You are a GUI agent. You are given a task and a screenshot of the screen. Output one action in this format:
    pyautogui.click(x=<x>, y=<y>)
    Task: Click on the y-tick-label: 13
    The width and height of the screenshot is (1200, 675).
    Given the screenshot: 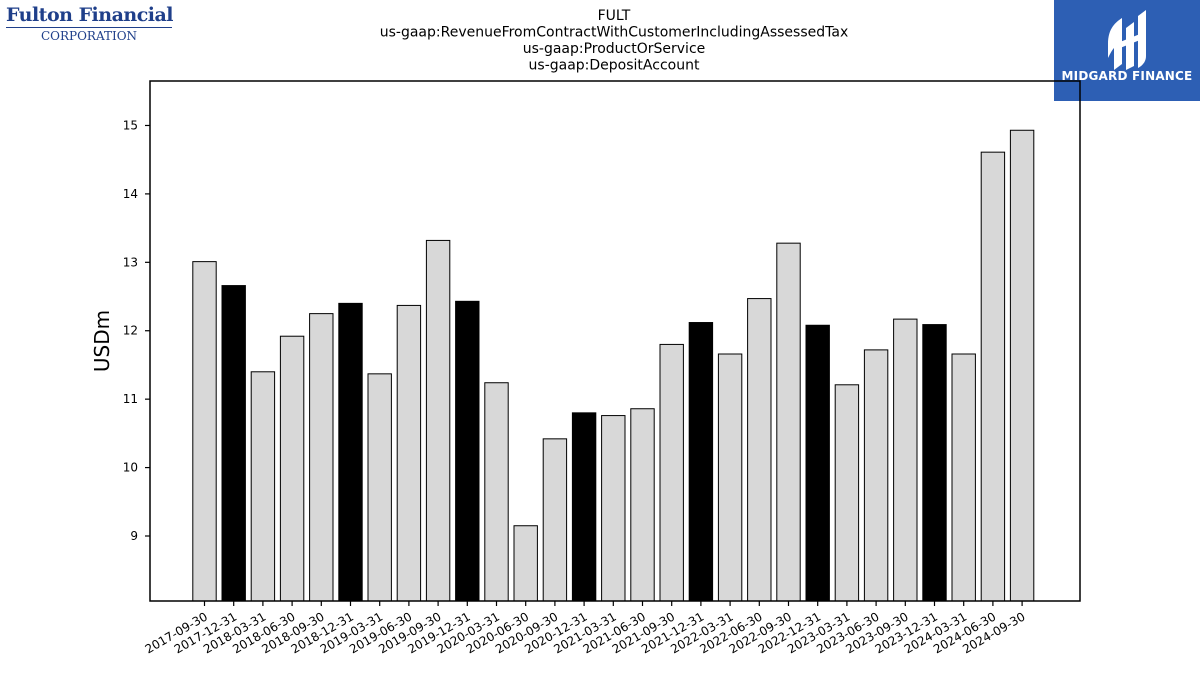 What is the action you would take?
    pyautogui.click(x=130, y=262)
    